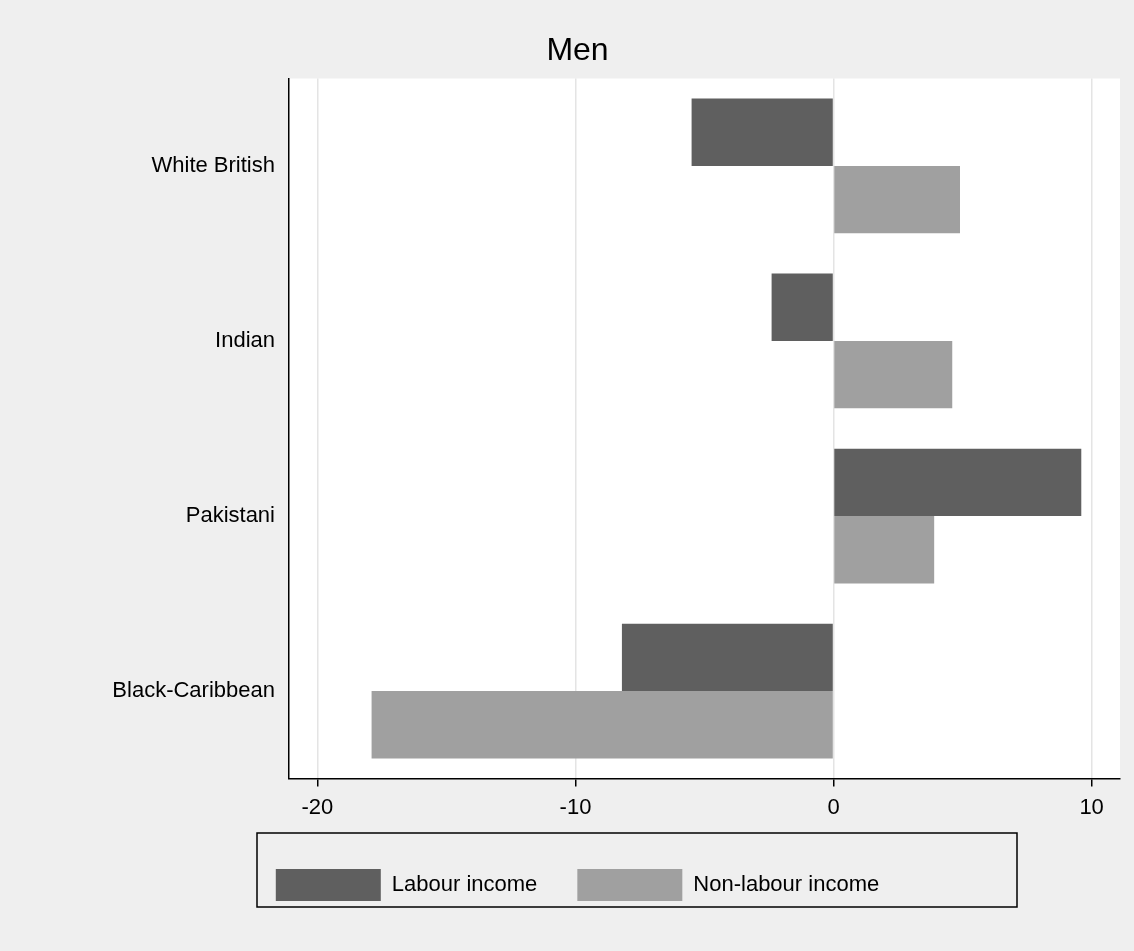 The width and height of the screenshot is (1134, 951). Describe the element at coordinates (193, 690) in the screenshot. I see `y-tick-label: Black-Caribbean` at that location.